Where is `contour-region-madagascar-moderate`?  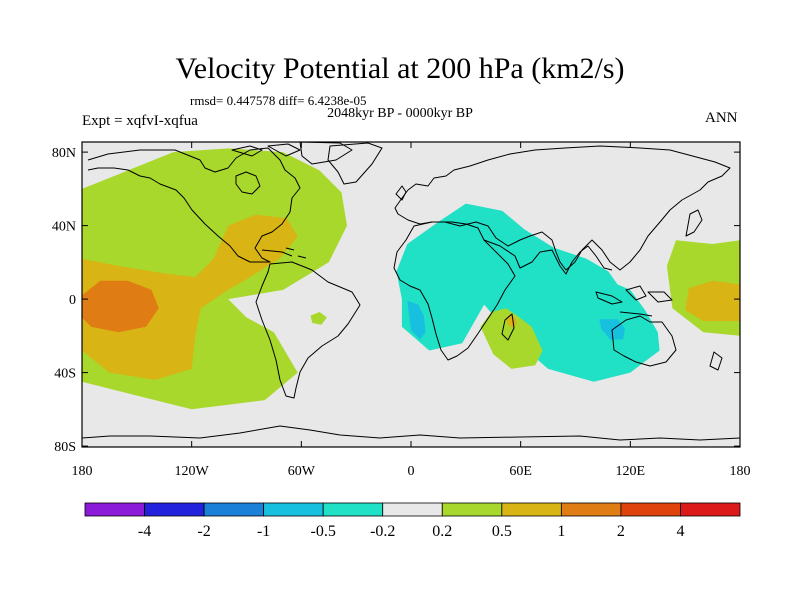
contour-region-madagascar-moderate is located at coordinates (511, 321).